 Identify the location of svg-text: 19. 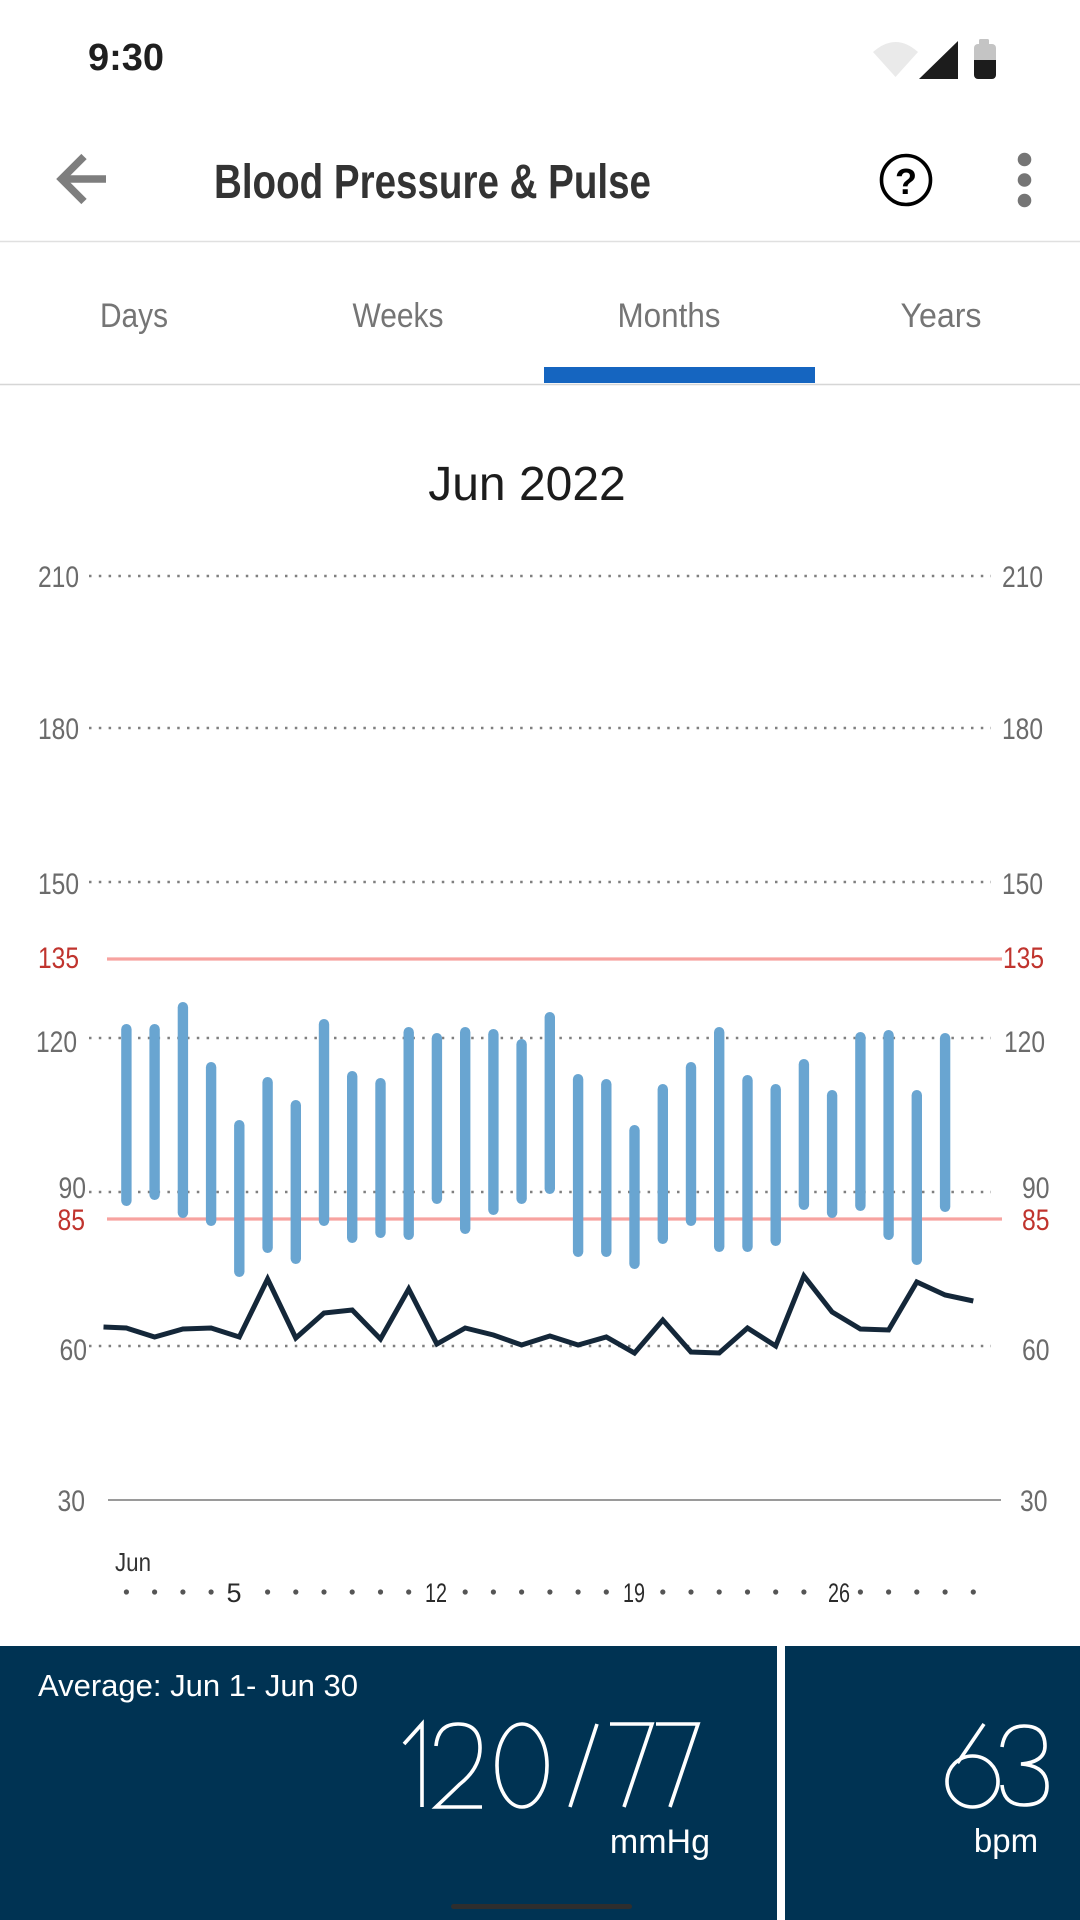
(634, 1593).